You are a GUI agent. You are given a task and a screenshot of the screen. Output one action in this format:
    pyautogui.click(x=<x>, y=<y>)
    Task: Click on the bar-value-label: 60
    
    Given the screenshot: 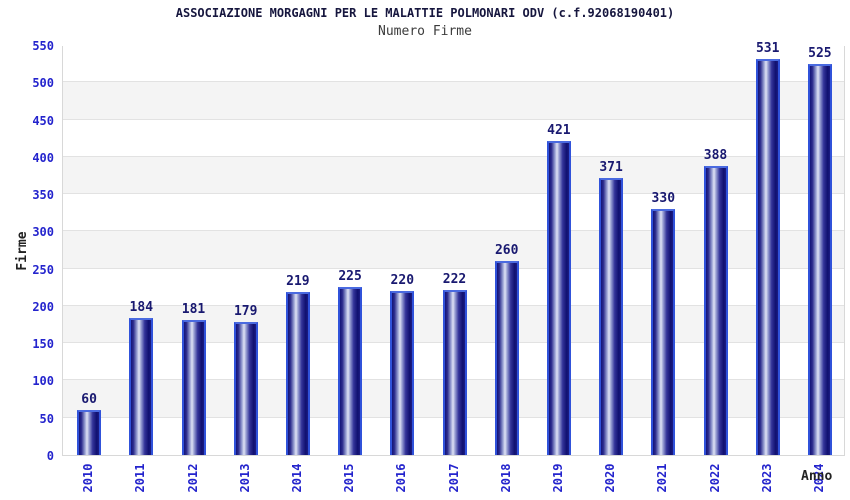 What is the action you would take?
    pyautogui.click(x=89, y=399)
    